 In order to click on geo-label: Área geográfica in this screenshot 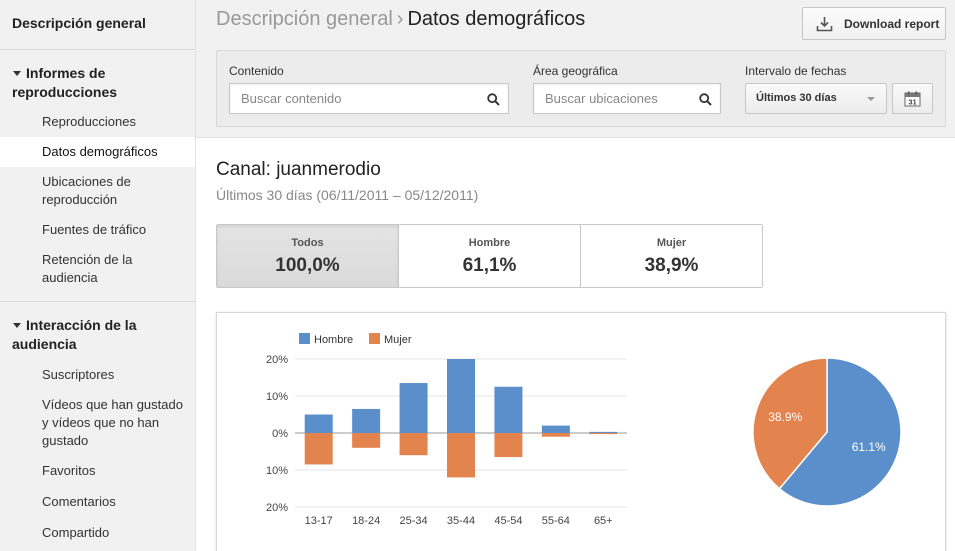, I will do `click(575, 71)`.